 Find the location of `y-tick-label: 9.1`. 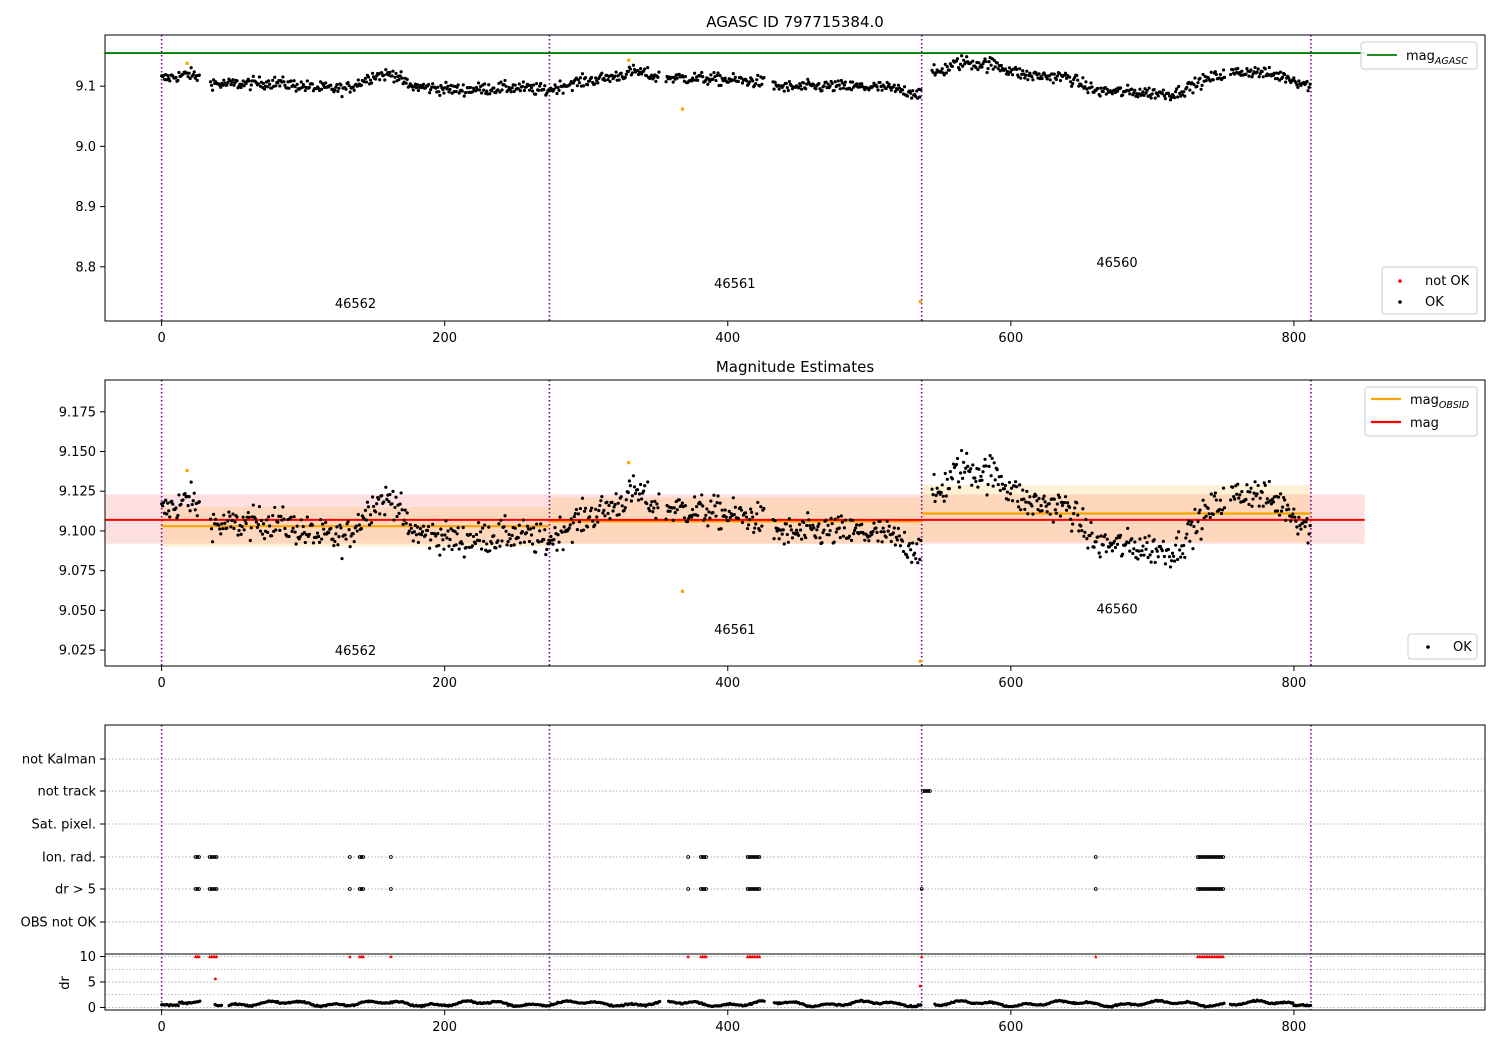

y-tick-label: 9.1 is located at coordinates (85, 87).